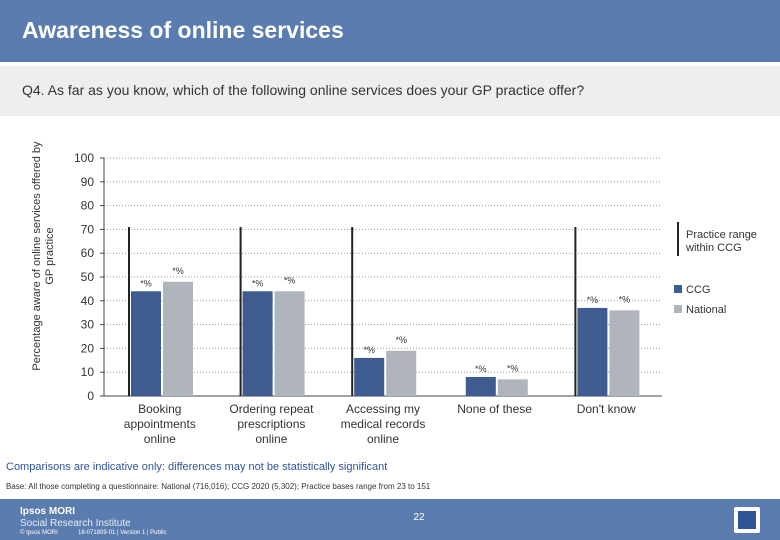 Image resolution: width=780 pixels, height=540 pixels. Describe the element at coordinates (390, 519) in the screenshot. I see `footer-bar` at that location.